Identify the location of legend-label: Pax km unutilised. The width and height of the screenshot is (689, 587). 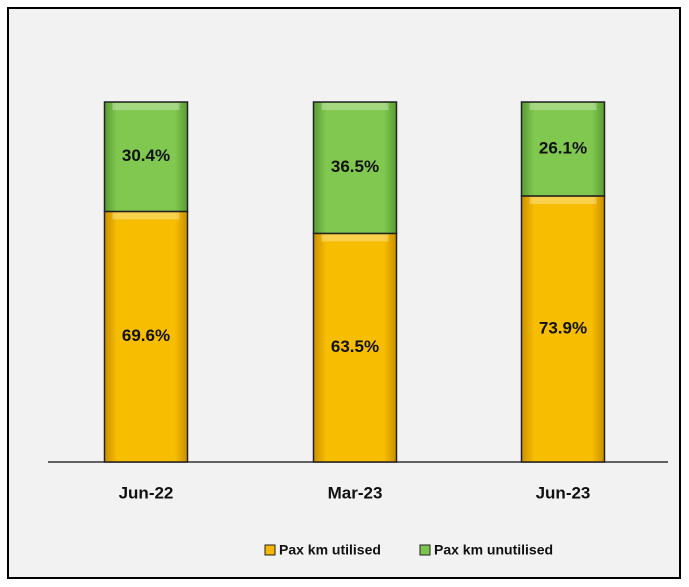
(493, 550).